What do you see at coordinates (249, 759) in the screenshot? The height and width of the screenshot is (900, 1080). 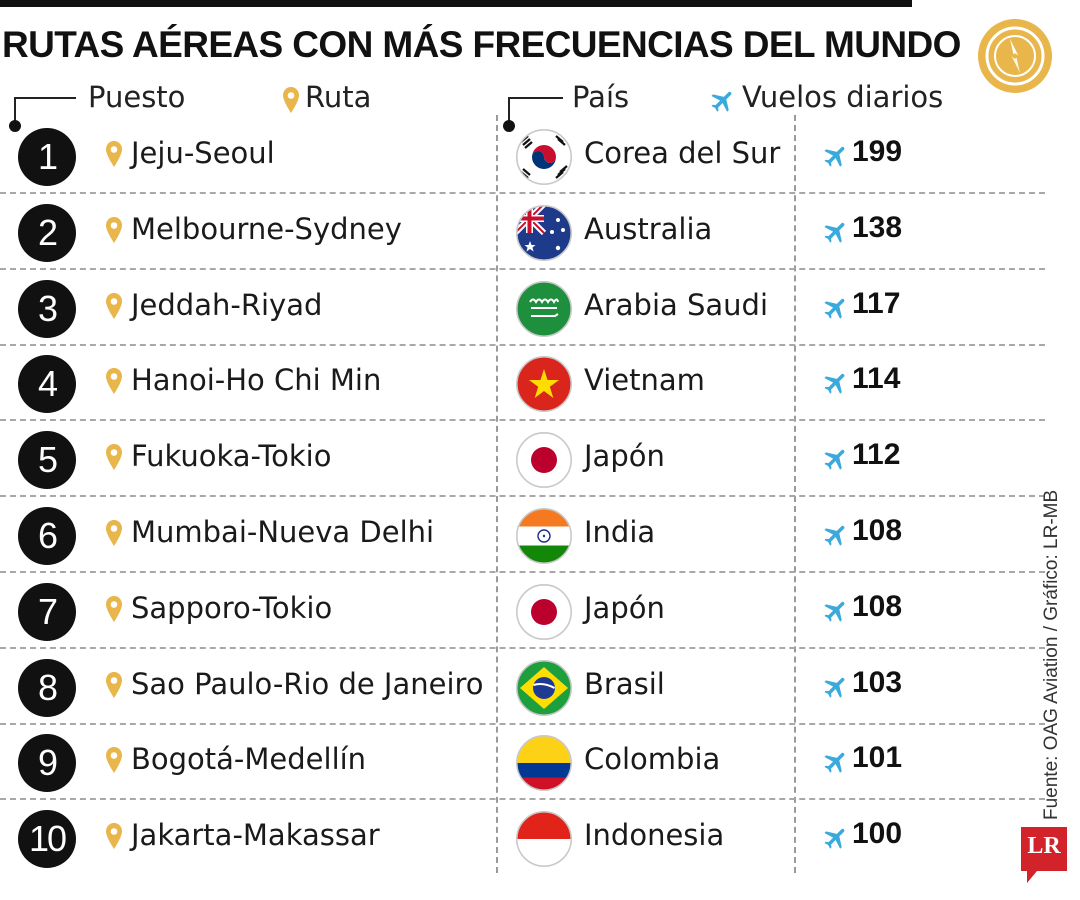 I see `route-name: Bogotá-Medellín` at bounding box center [249, 759].